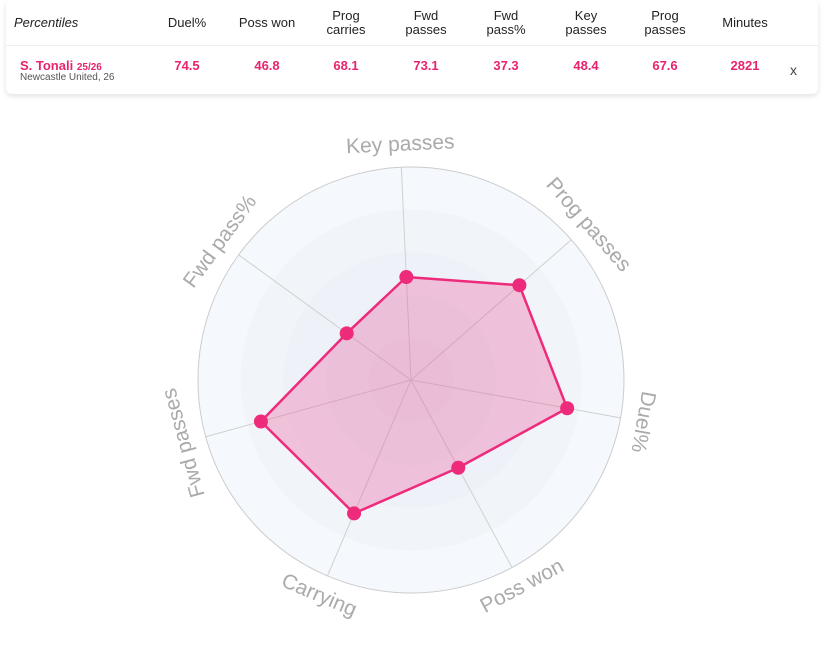 The image size is (824, 648). Describe the element at coordinates (506, 65) in the screenshot. I see `cell-value: 37.3` at that location.